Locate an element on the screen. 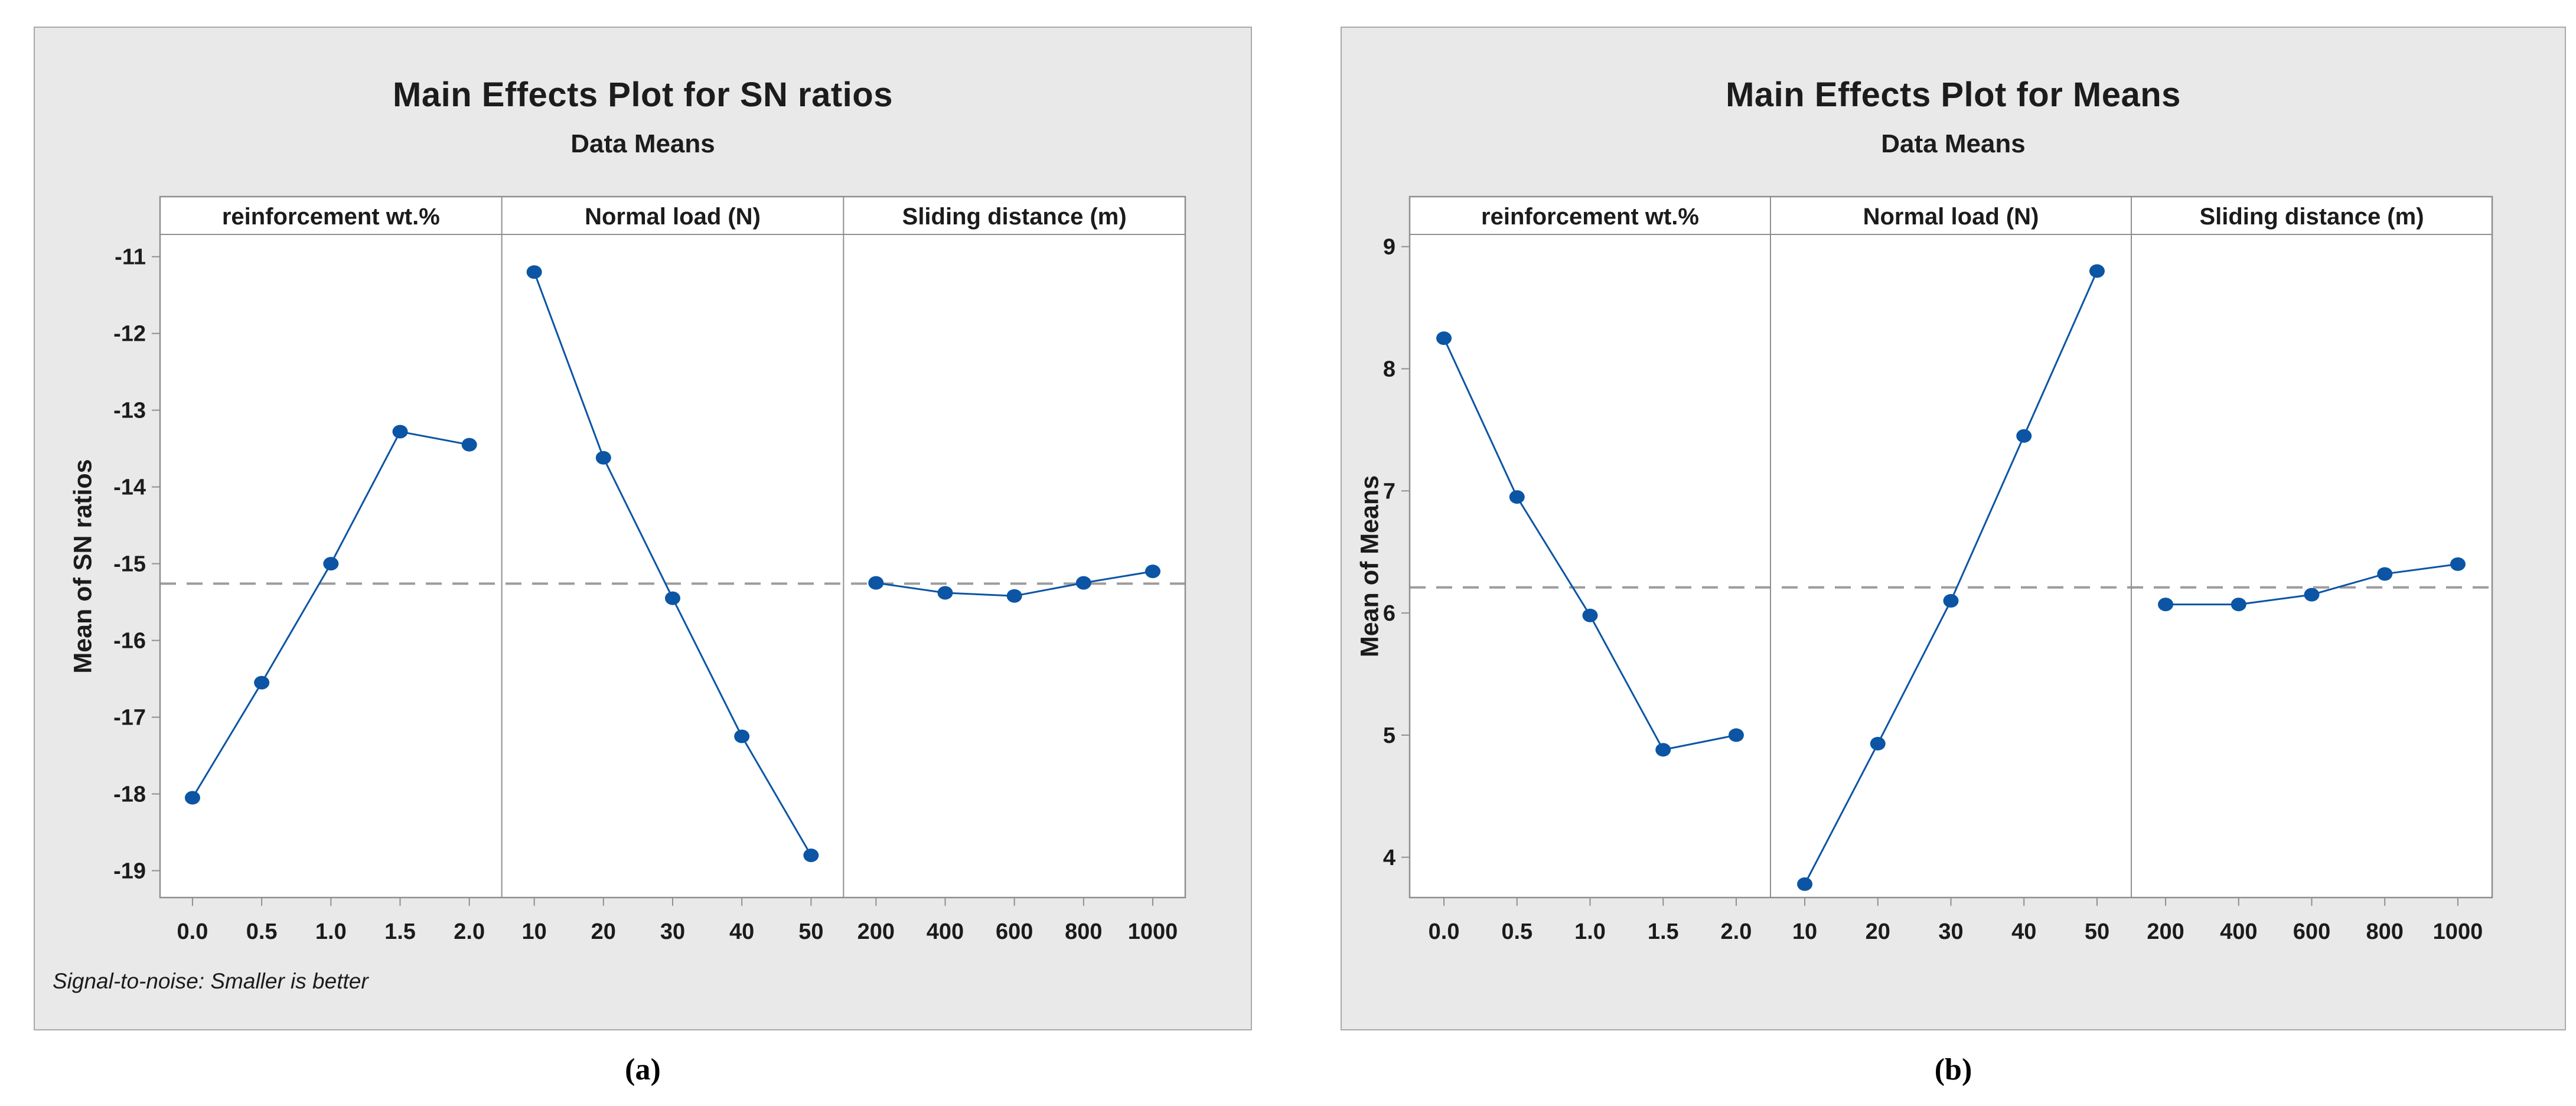 The width and height of the screenshot is (2576, 1106). y-tick-label: 7 is located at coordinates (1389, 491).